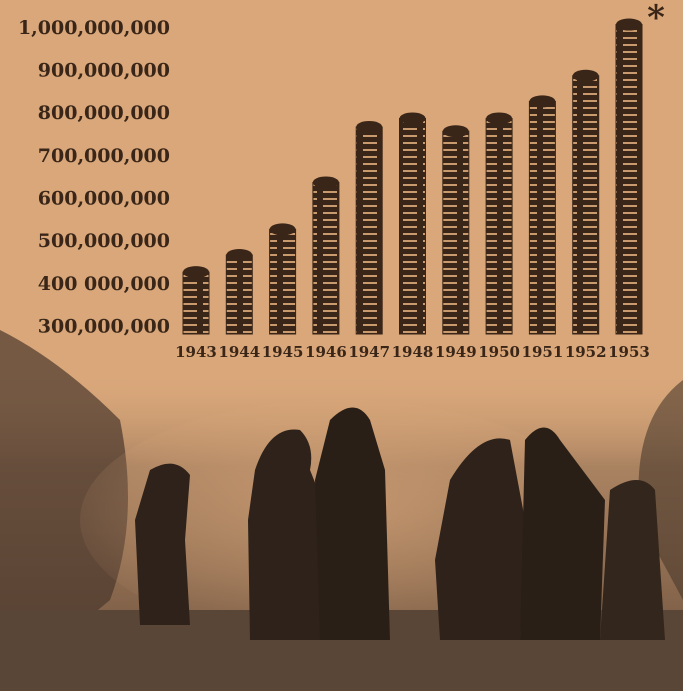  What do you see at coordinates (104, 113) in the screenshot?
I see `y-tick-label: 800,000,000` at bounding box center [104, 113].